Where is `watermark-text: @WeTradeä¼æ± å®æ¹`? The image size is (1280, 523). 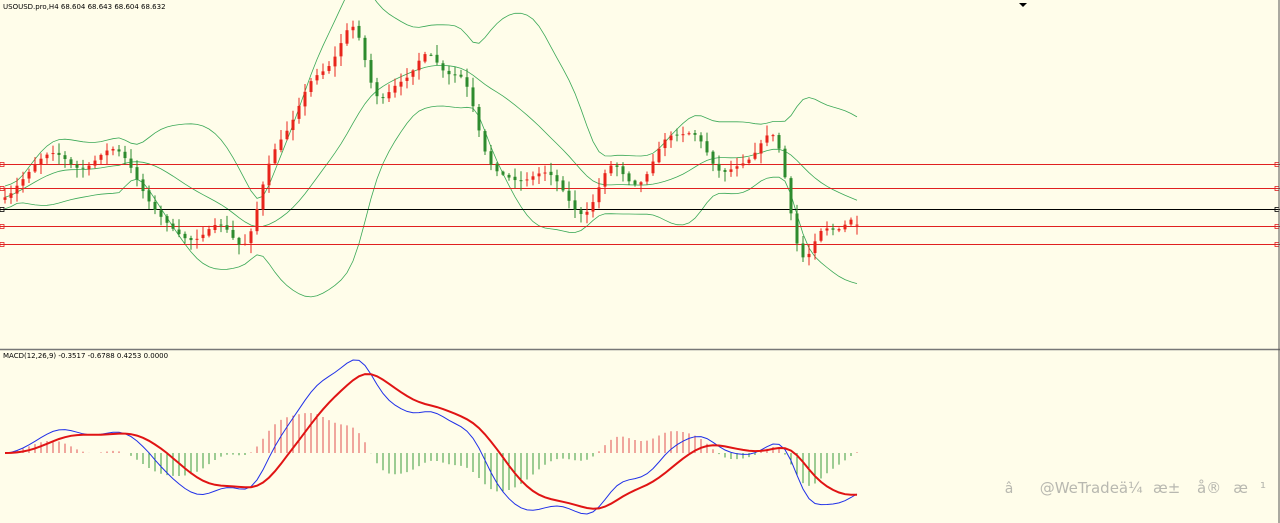 watermark-text: @WeTradeä¼æ± å®æ¹ is located at coordinates (1152, 488).